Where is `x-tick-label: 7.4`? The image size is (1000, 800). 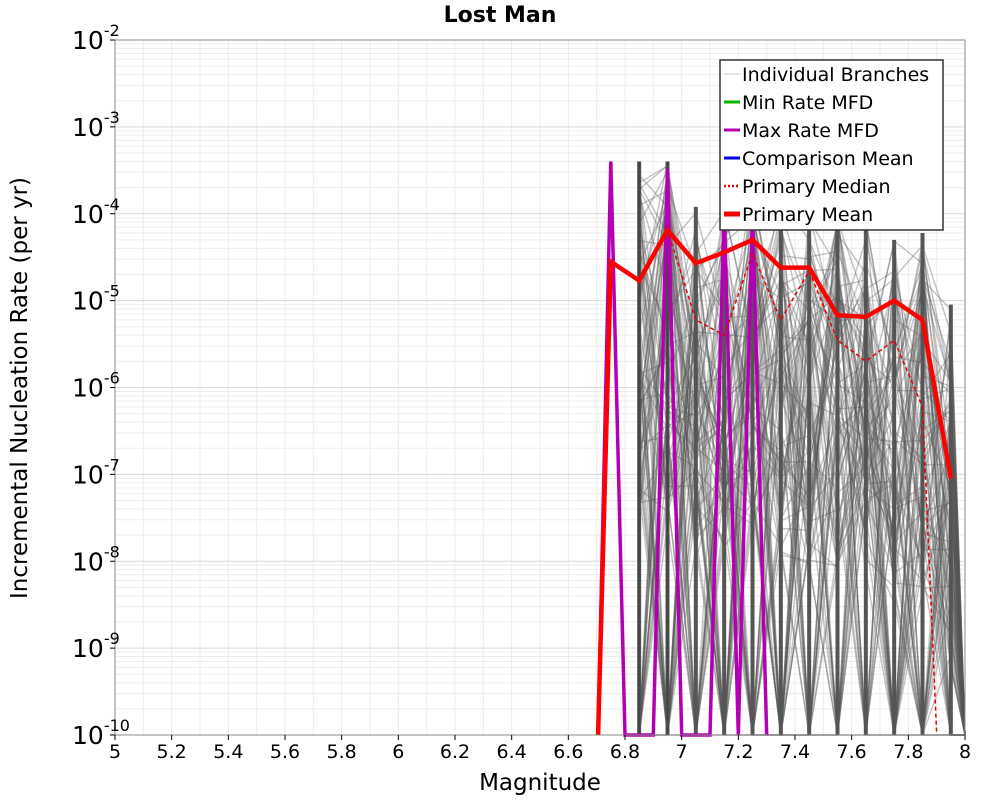
x-tick-label: 7.4 is located at coordinates (795, 752).